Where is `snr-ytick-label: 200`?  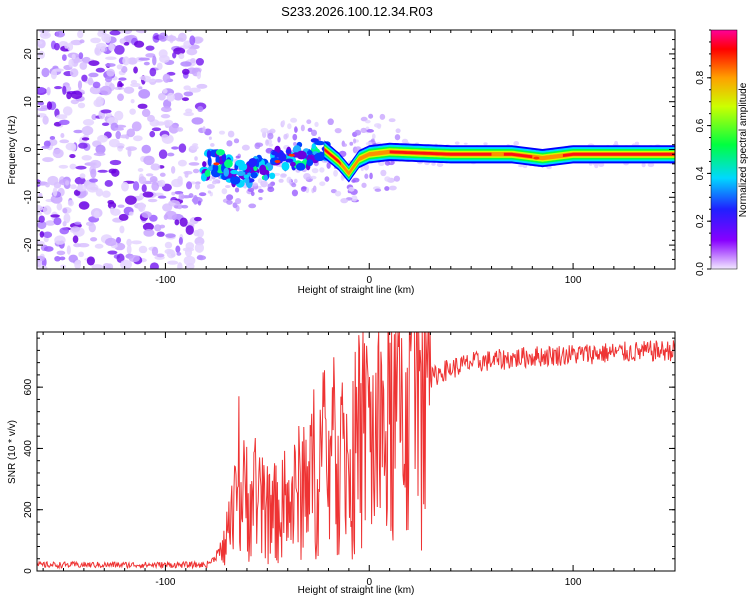 snr-ytick-label: 200 is located at coordinates (28, 509).